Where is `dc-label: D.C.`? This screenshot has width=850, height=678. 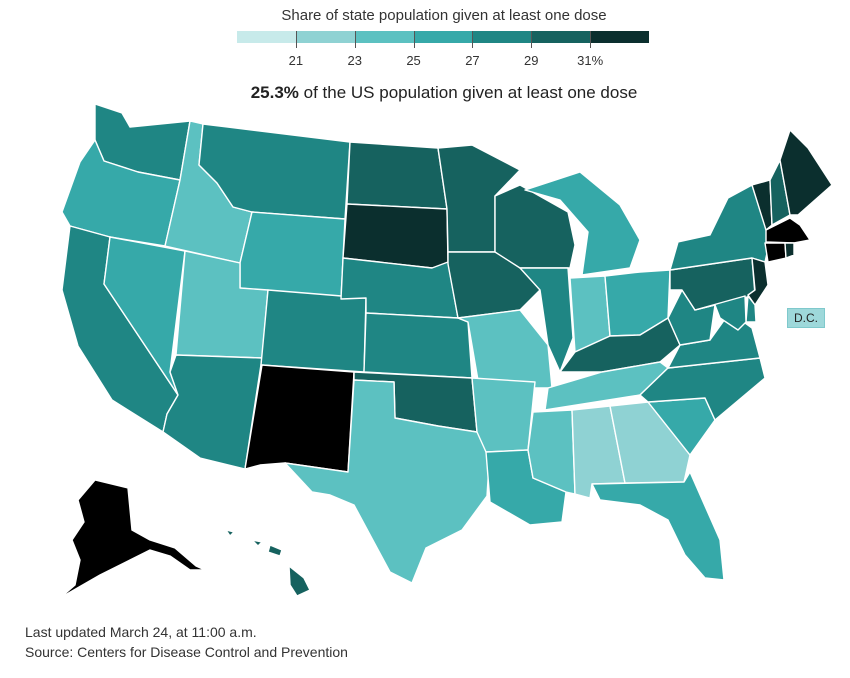 dc-label: D.C. is located at coordinates (806, 318).